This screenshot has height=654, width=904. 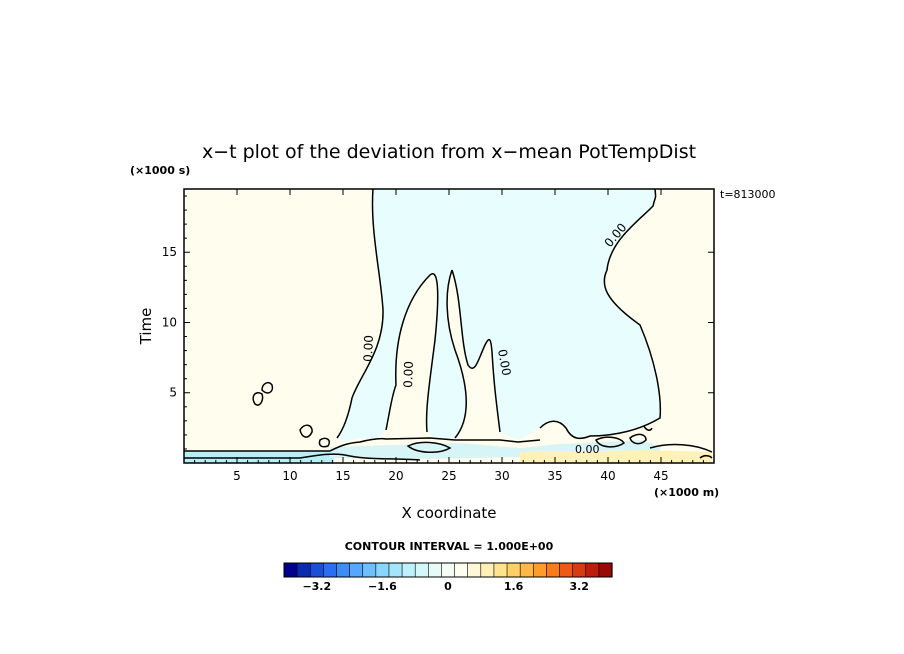 What do you see at coordinates (686, 492) in the screenshot?
I see `x-unit-label: (×1000 m)` at bounding box center [686, 492].